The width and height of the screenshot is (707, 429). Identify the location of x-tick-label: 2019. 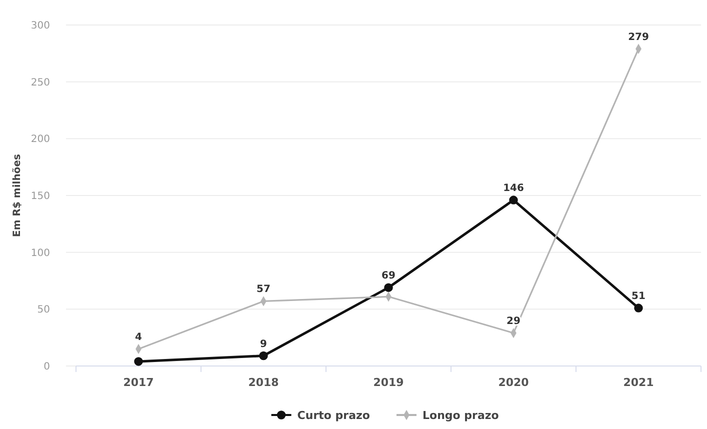
(388, 382).